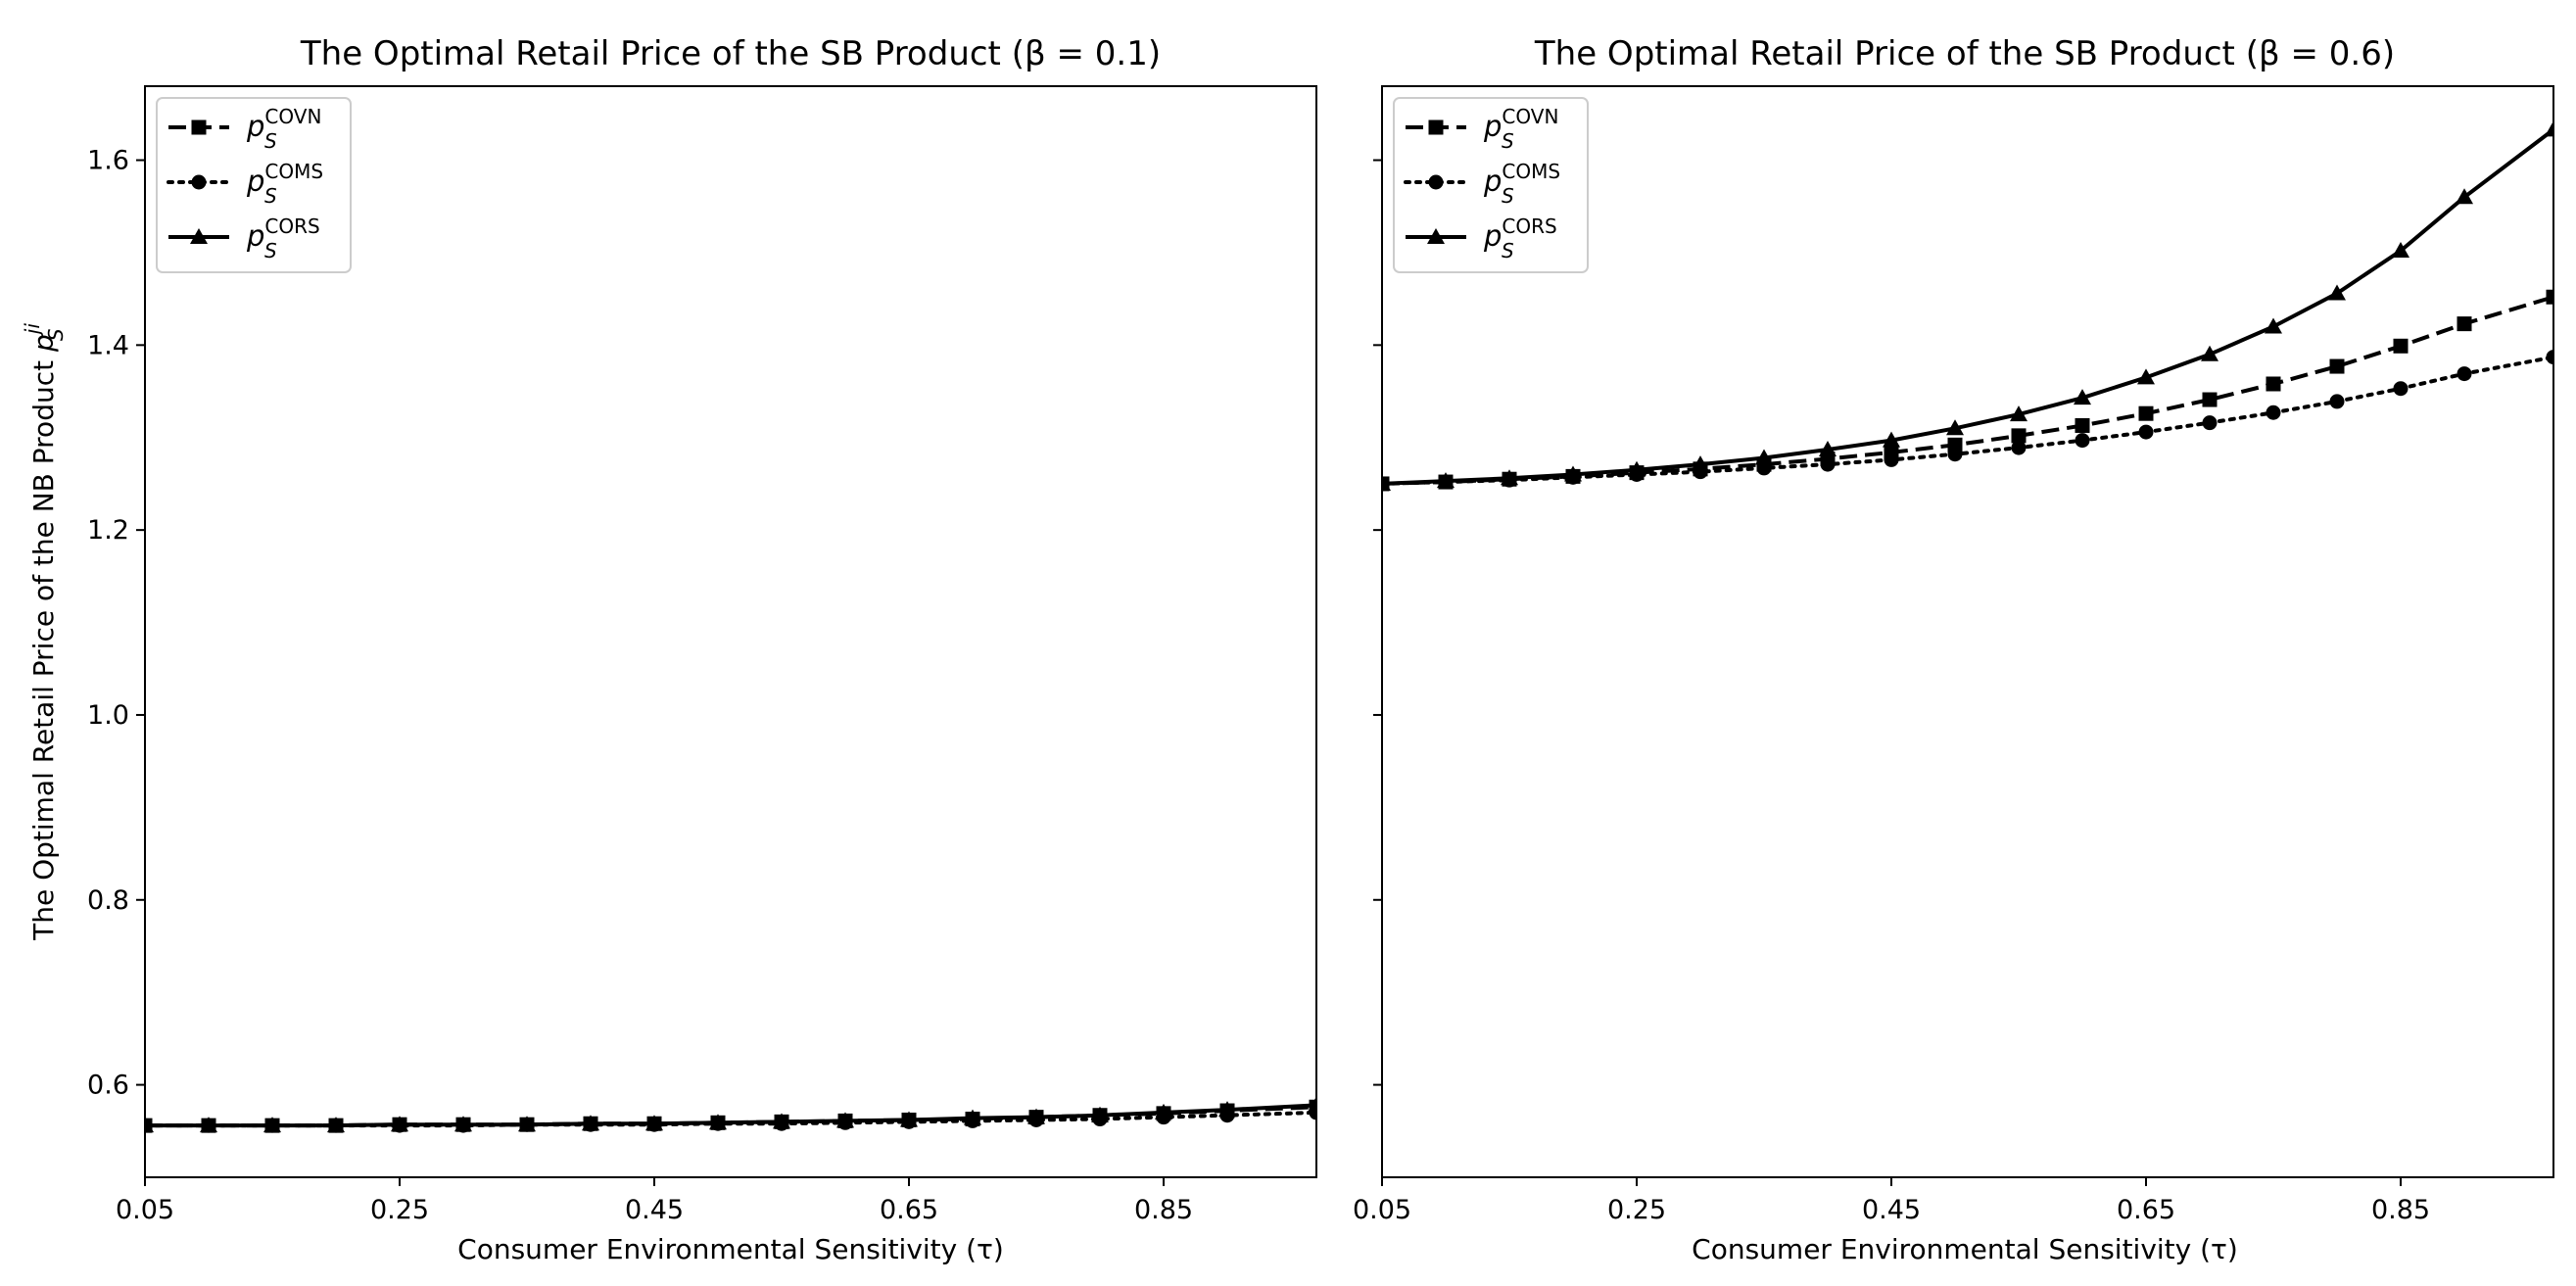 The height and width of the screenshot is (1286, 2576). What do you see at coordinates (1965, 1249) in the screenshot?
I see `right-x-axis-label: Consumer Environmental Sensitivity (τ)` at bounding box center [1965, 1249].